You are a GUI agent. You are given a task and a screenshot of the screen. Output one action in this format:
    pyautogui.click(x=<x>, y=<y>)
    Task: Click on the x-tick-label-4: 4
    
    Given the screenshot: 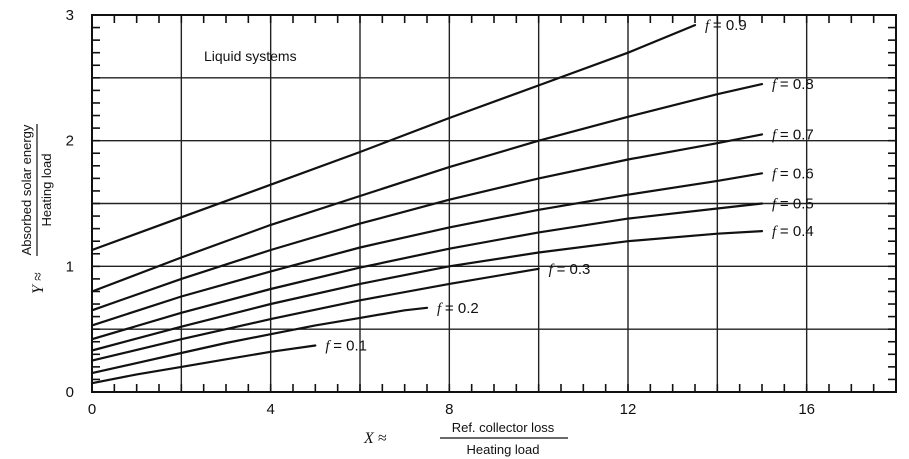 What is the action you would take?
    pyautogui.click(x=270, y=409)
    